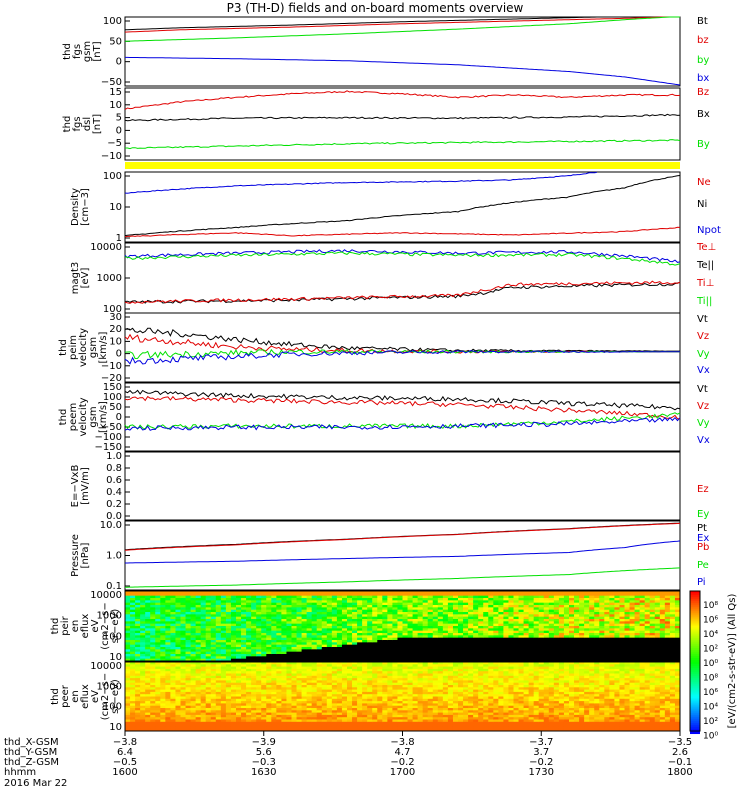 This screenshot has height=800, width=750. I want to click on legend-entry: Vy, so click(703, 423).